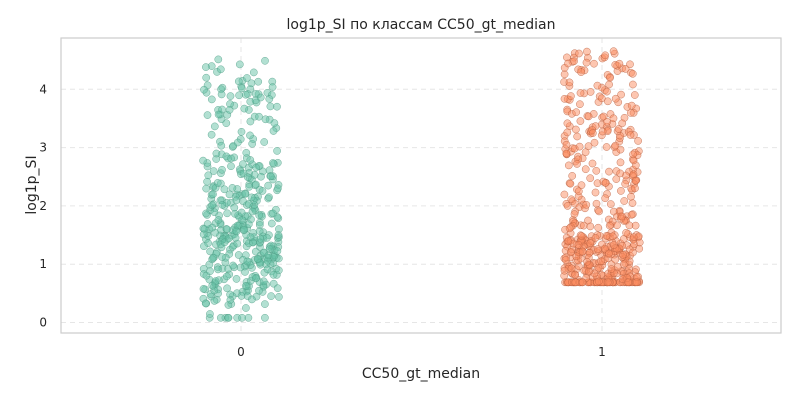 The image size is (800, 400). What do you see at coordinates (43, 206) in the screenshot?
I see `y-tick-label: 2` at bounding box center [43, 206].